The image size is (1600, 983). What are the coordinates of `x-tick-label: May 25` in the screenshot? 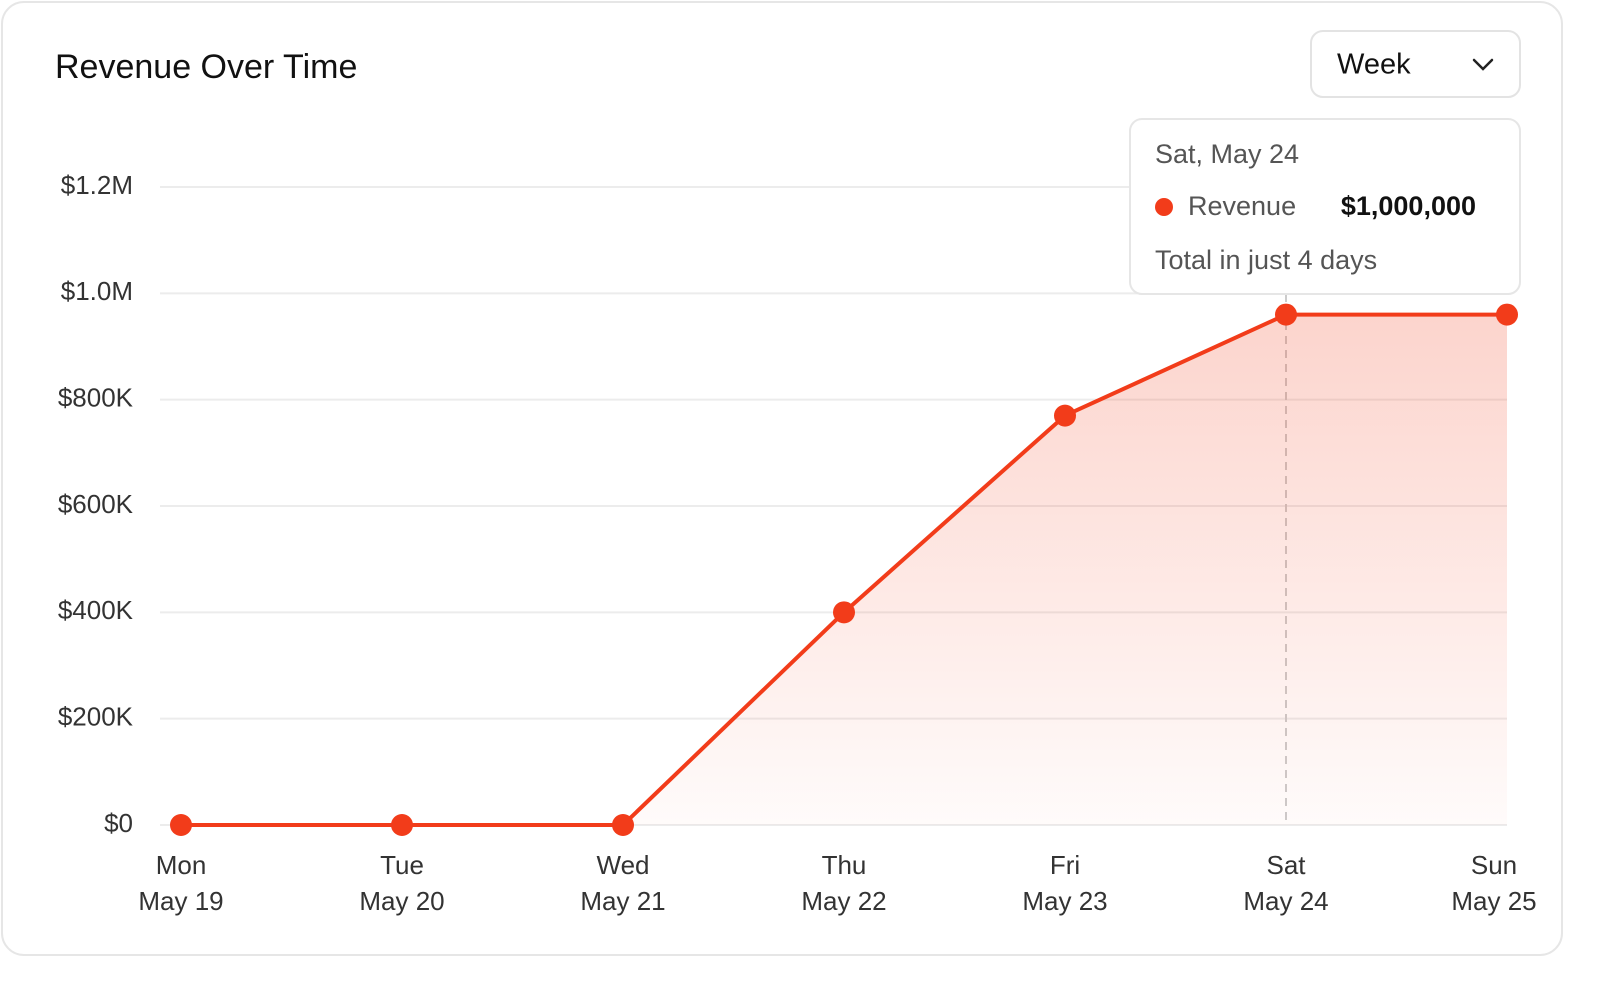 It's located at (1493, 901).